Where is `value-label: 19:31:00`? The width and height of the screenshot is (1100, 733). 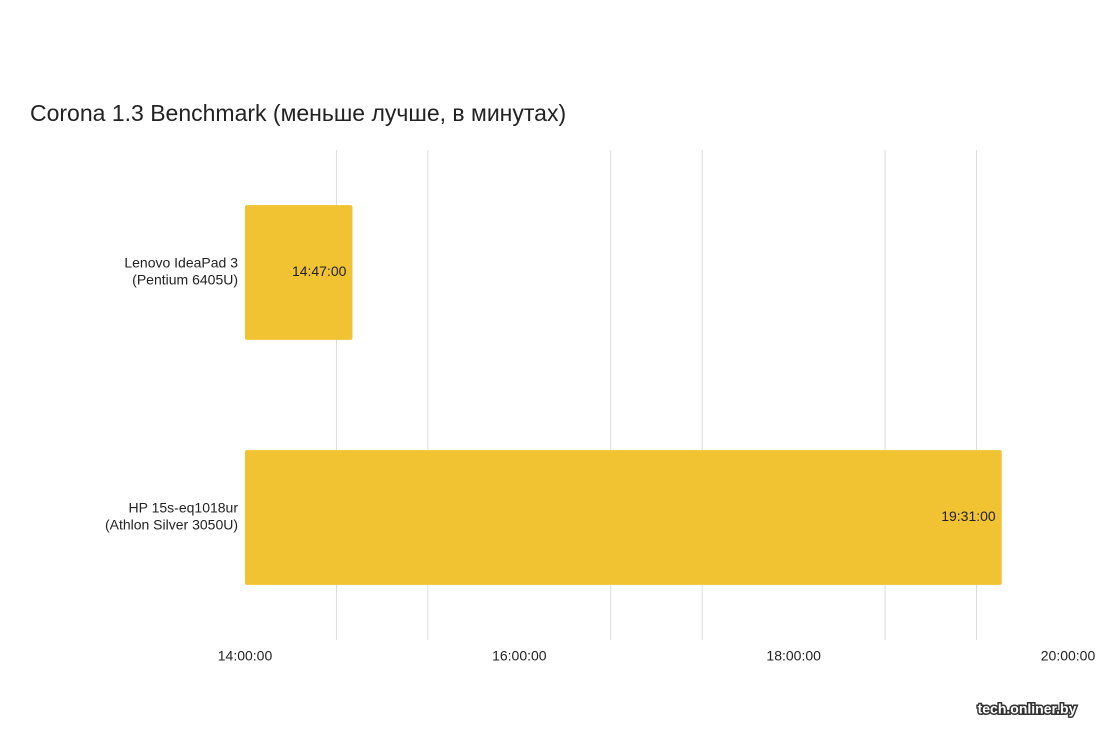 value-label: 19:31:00 is located at coordinates (968, 516).